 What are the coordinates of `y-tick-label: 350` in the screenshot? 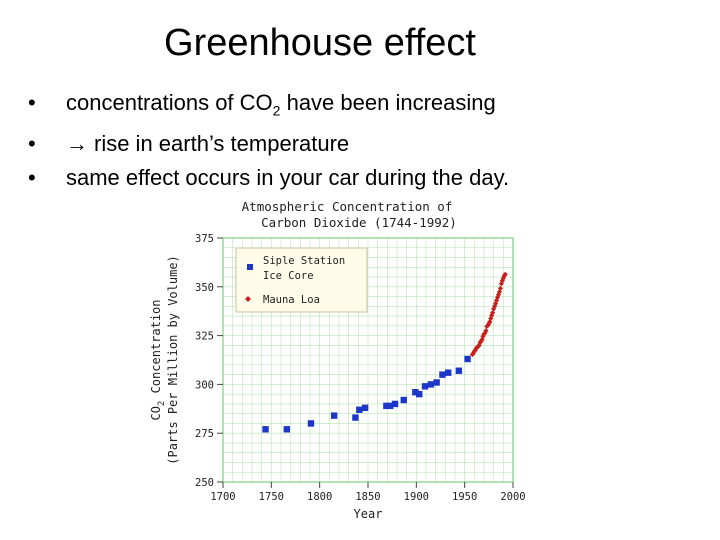 It's located at (204, 288).